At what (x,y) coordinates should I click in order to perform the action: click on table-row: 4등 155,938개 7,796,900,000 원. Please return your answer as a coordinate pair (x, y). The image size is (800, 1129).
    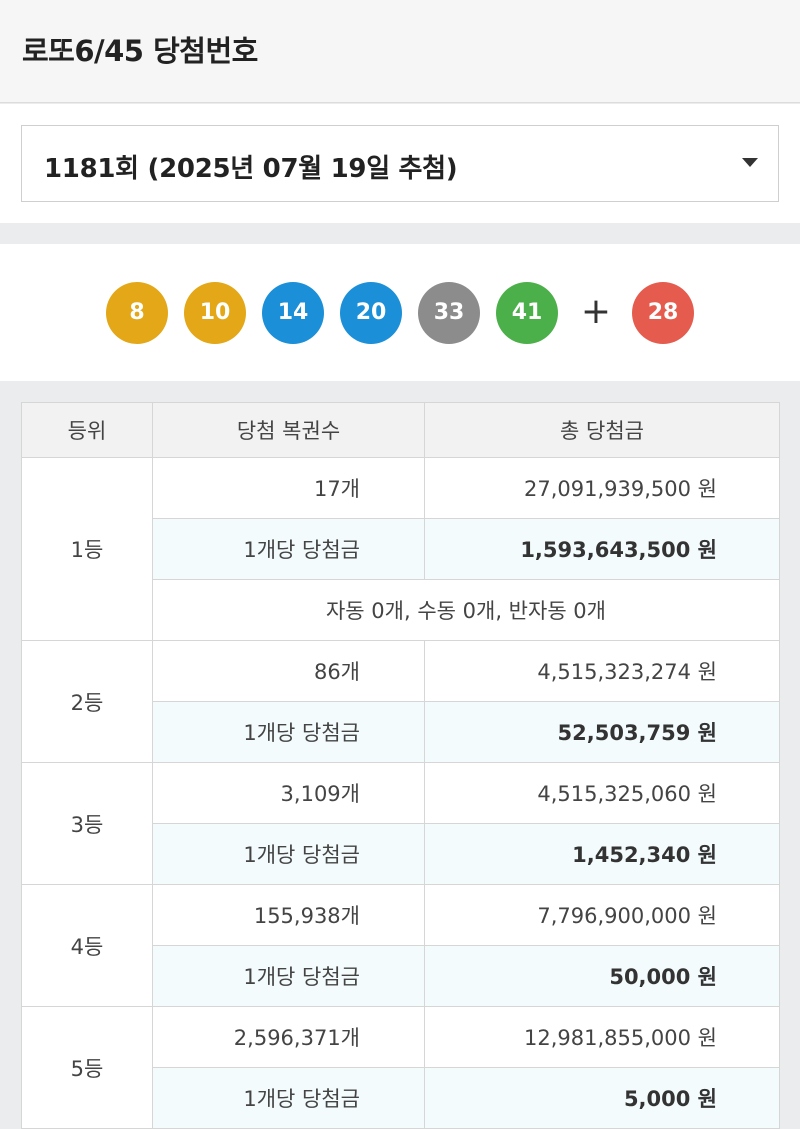
    Looking at the image, I should click on (400, 945).